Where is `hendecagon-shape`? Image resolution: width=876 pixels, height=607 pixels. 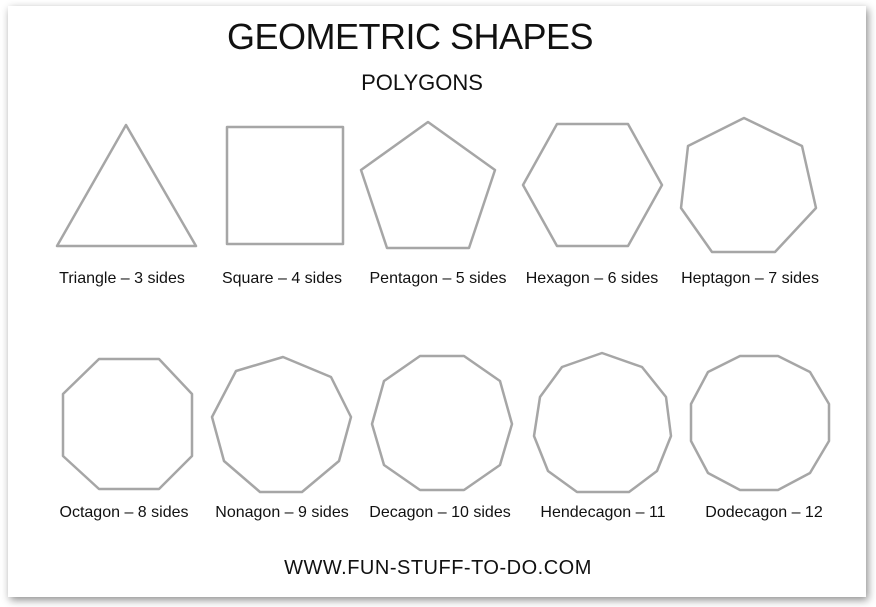
hendecagon-shape is located at coordinates (602, 422).